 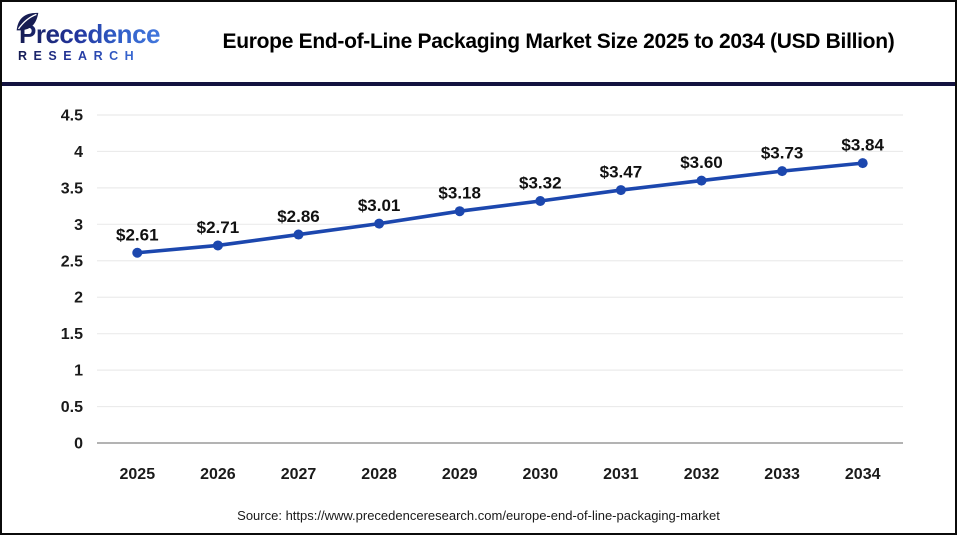 What do you see at coordinates (379, 205) in the screenshot?
I see `data-label: $3.01` at bounding box center [379, 205].